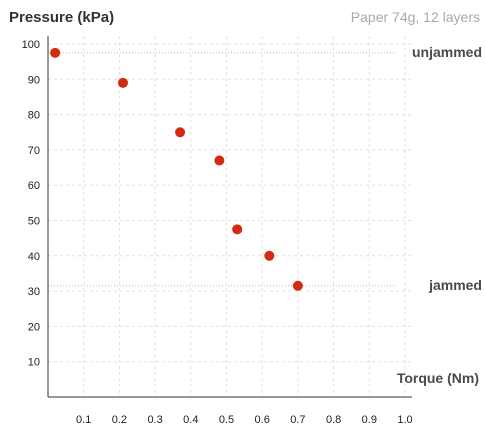  Describe the element at coordinates (455, 285) in the screenshot. I see `annotation-jammed: jammed` at that location.